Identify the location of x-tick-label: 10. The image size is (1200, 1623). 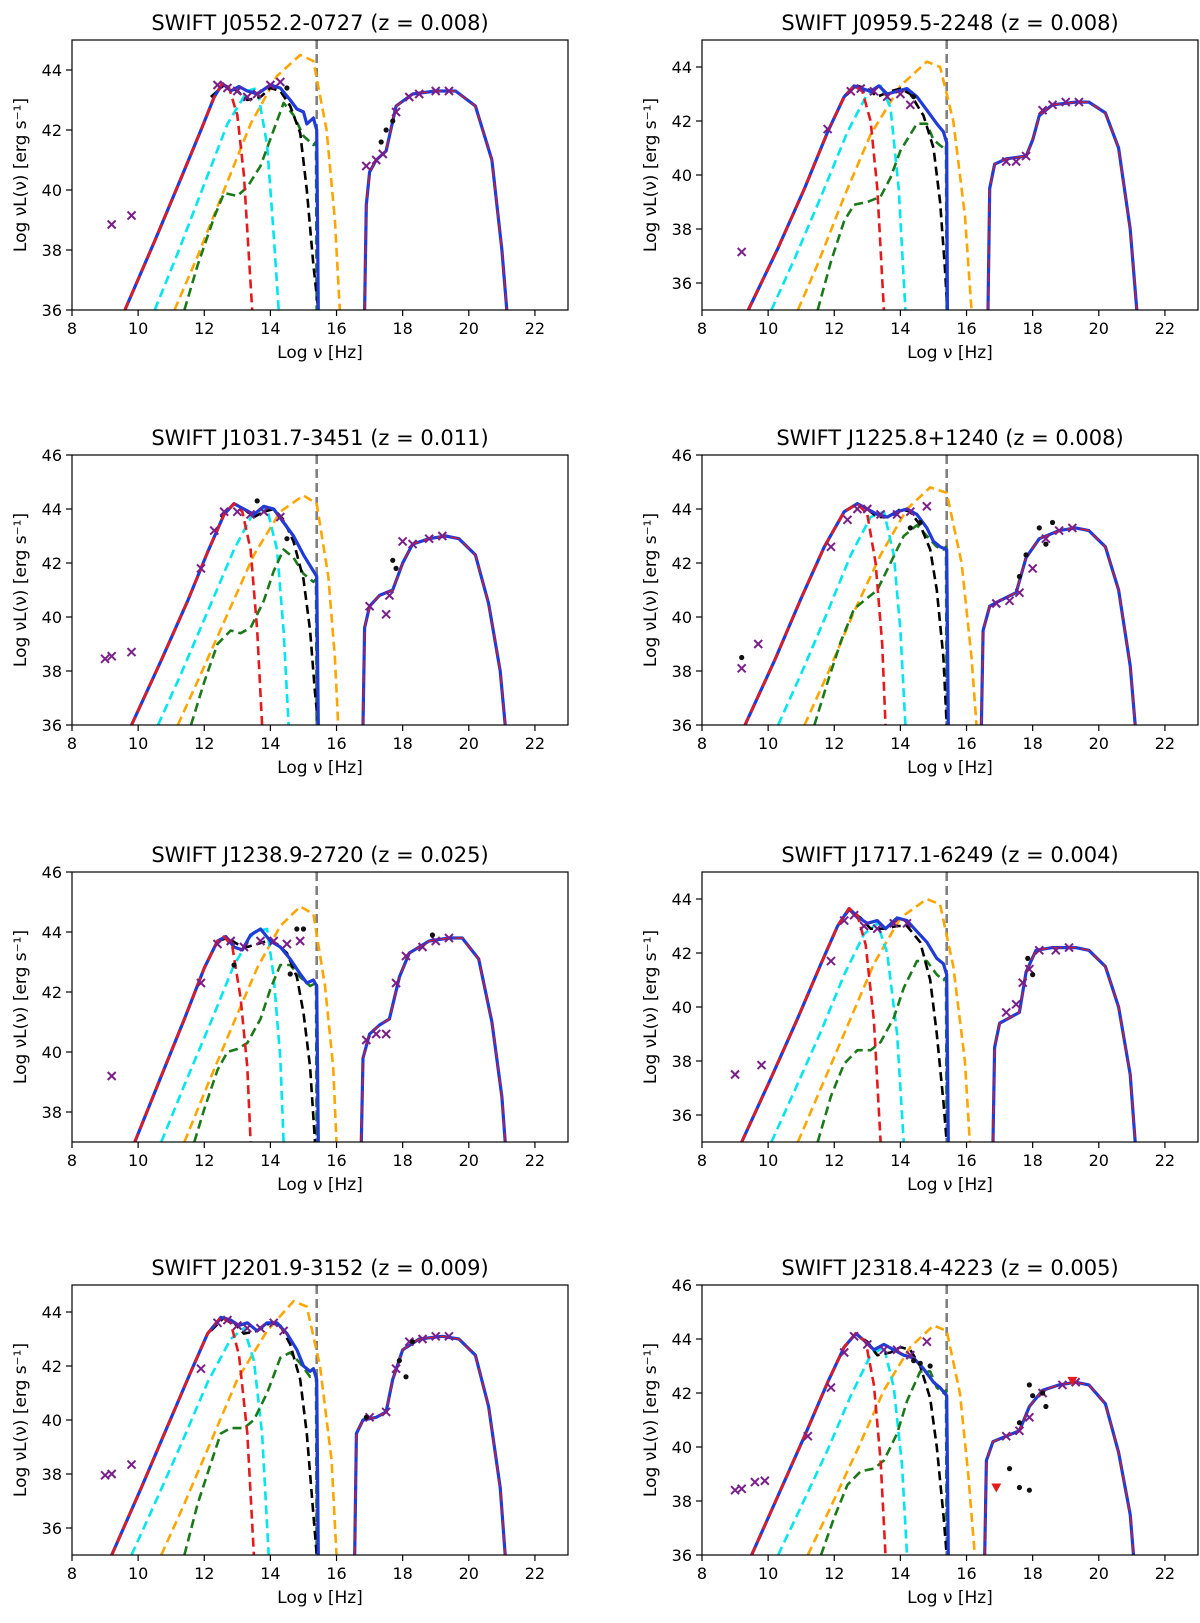
(138, 1573).